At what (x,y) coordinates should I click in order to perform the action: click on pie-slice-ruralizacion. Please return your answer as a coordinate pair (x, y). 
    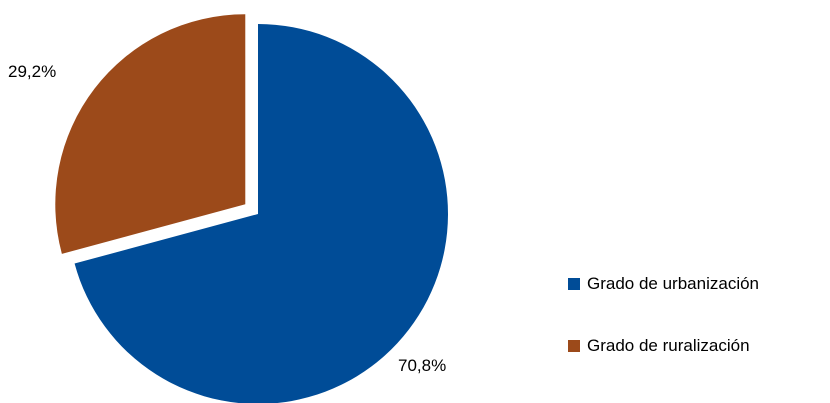
    Looking at the image, I should click on (150, 134).